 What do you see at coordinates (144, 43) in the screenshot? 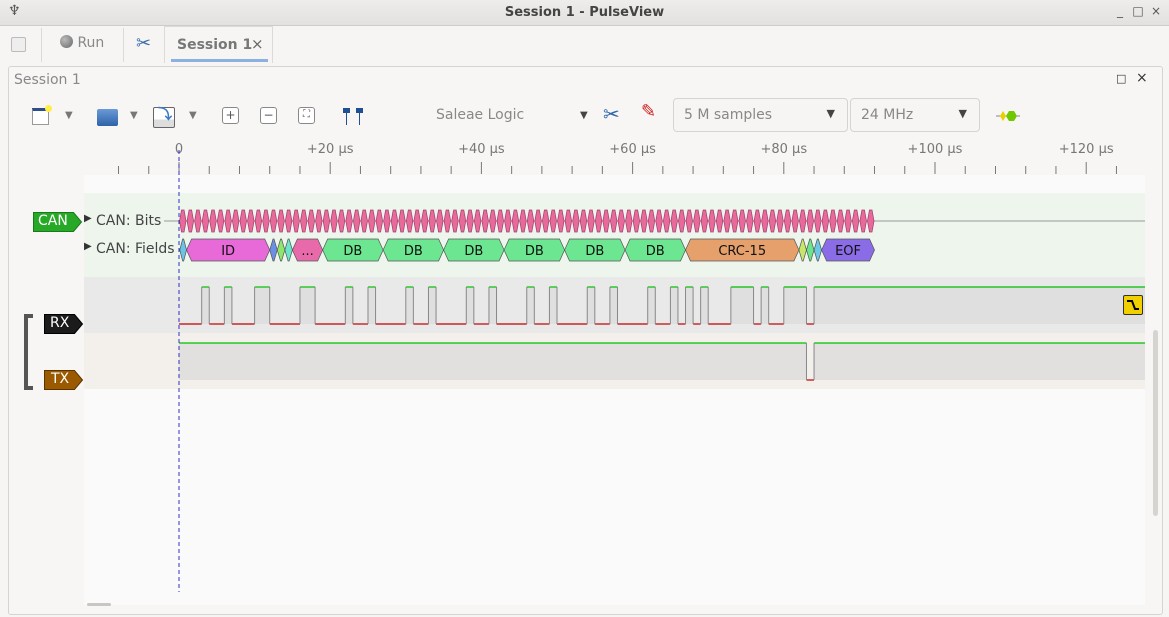
I see `settings-tools-icon: ✂` at bounding box center [144, 43].